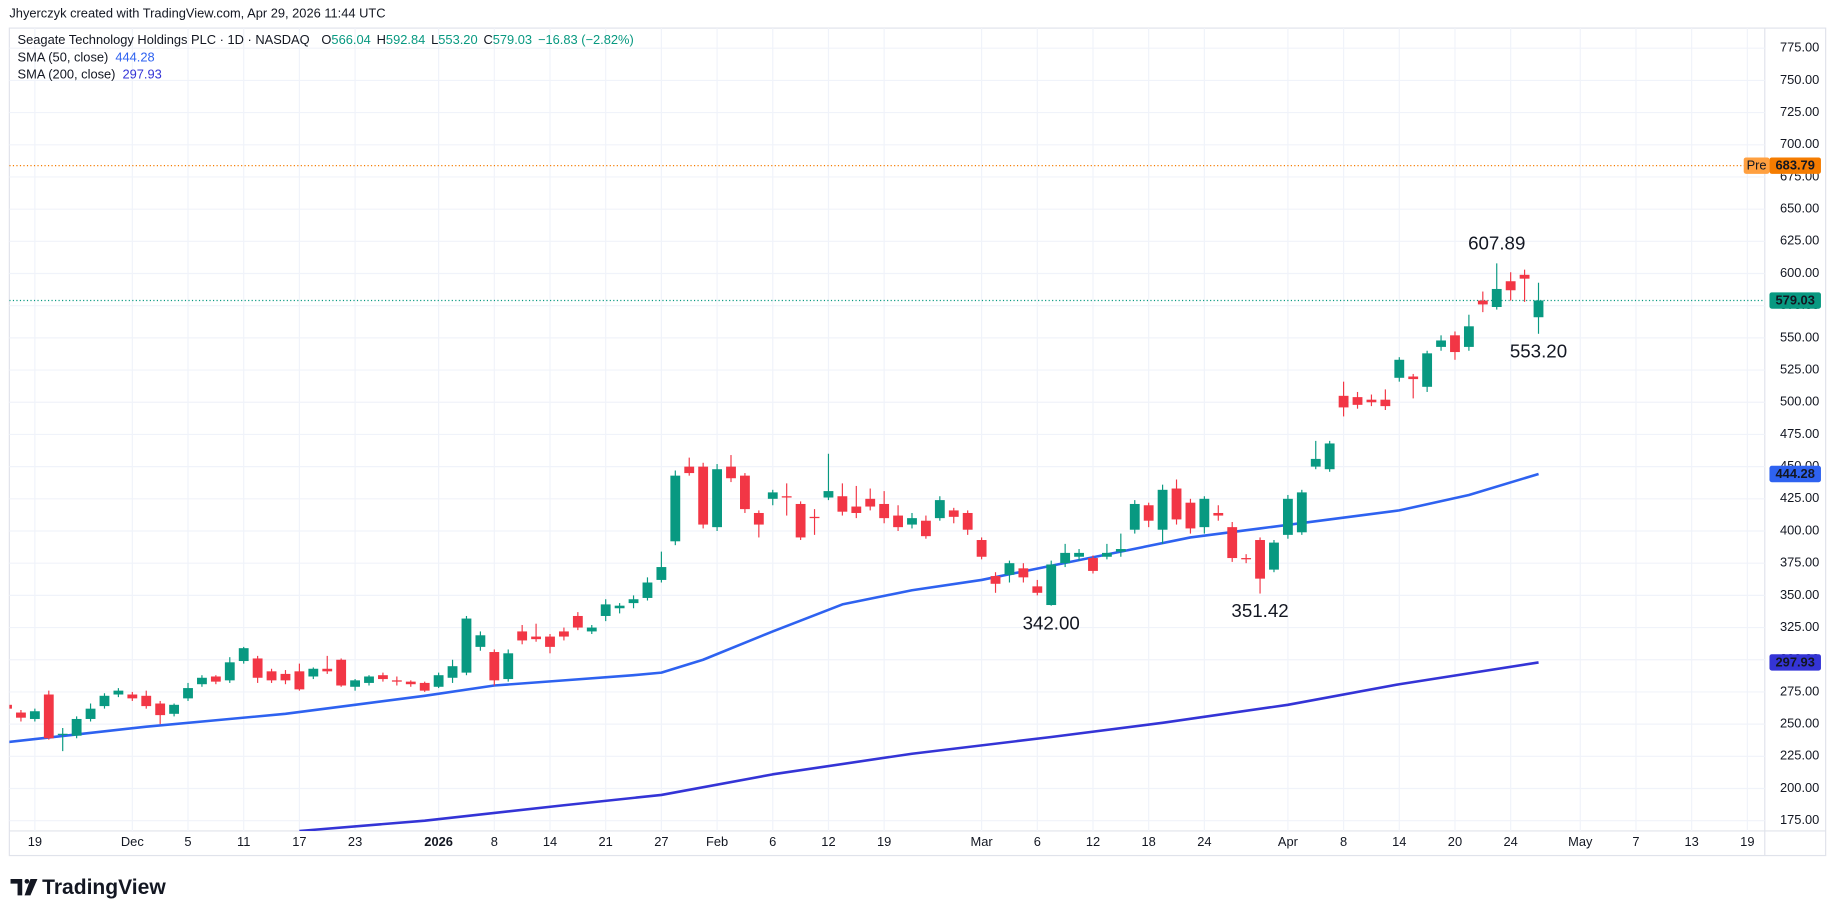  I want to click on y-tick-label: 600.00, so click(1799, 272).